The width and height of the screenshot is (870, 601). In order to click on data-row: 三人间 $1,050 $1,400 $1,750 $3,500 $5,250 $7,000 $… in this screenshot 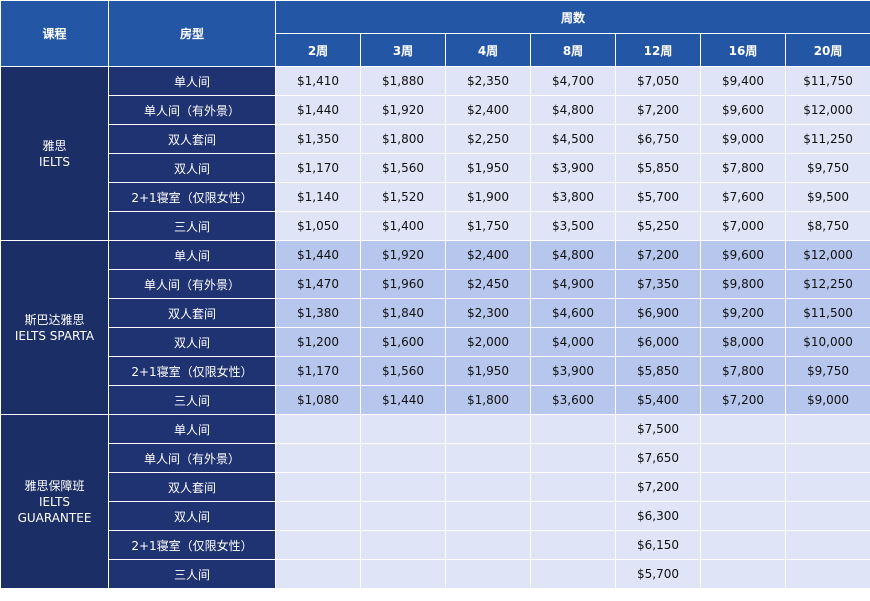, I will do `click(435, 226)`.